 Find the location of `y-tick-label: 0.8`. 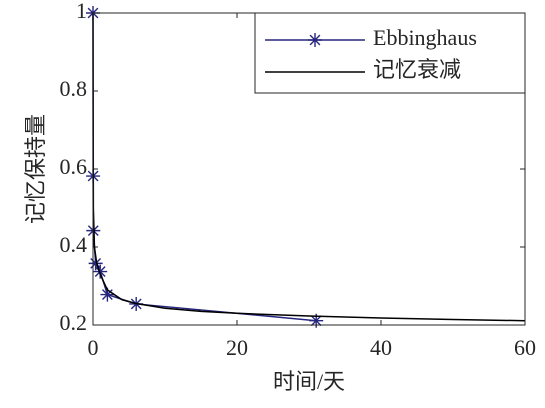

y-tick-label: 0.8 is located at coordinates (74, 88).